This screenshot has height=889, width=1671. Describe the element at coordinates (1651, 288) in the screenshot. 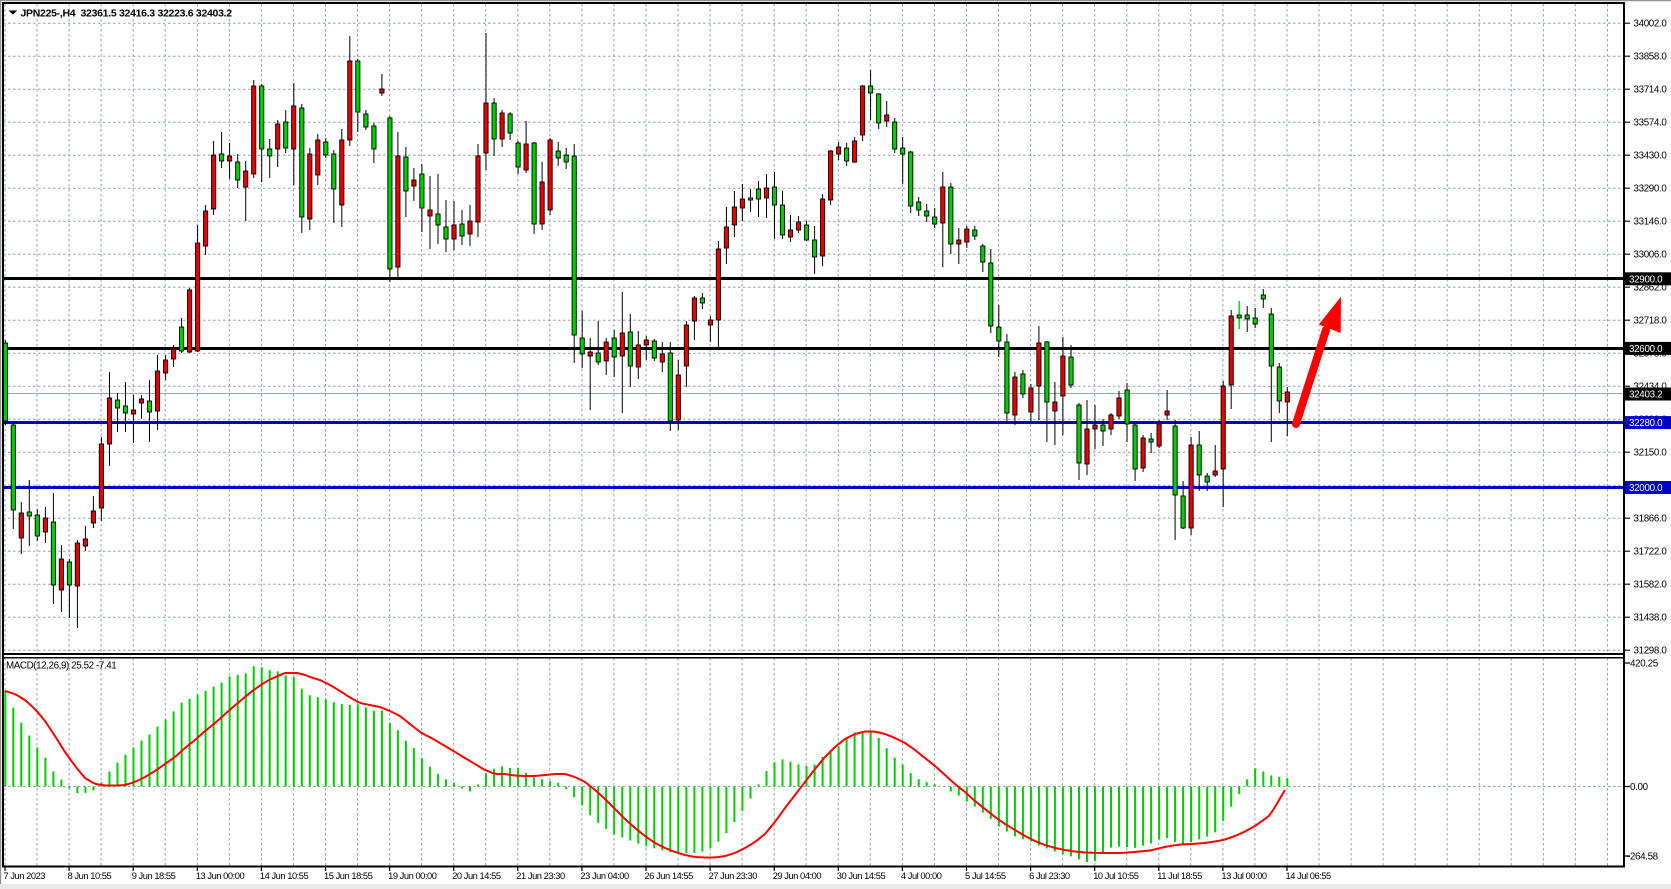

I see `svg-text: 32862.0` at that location.